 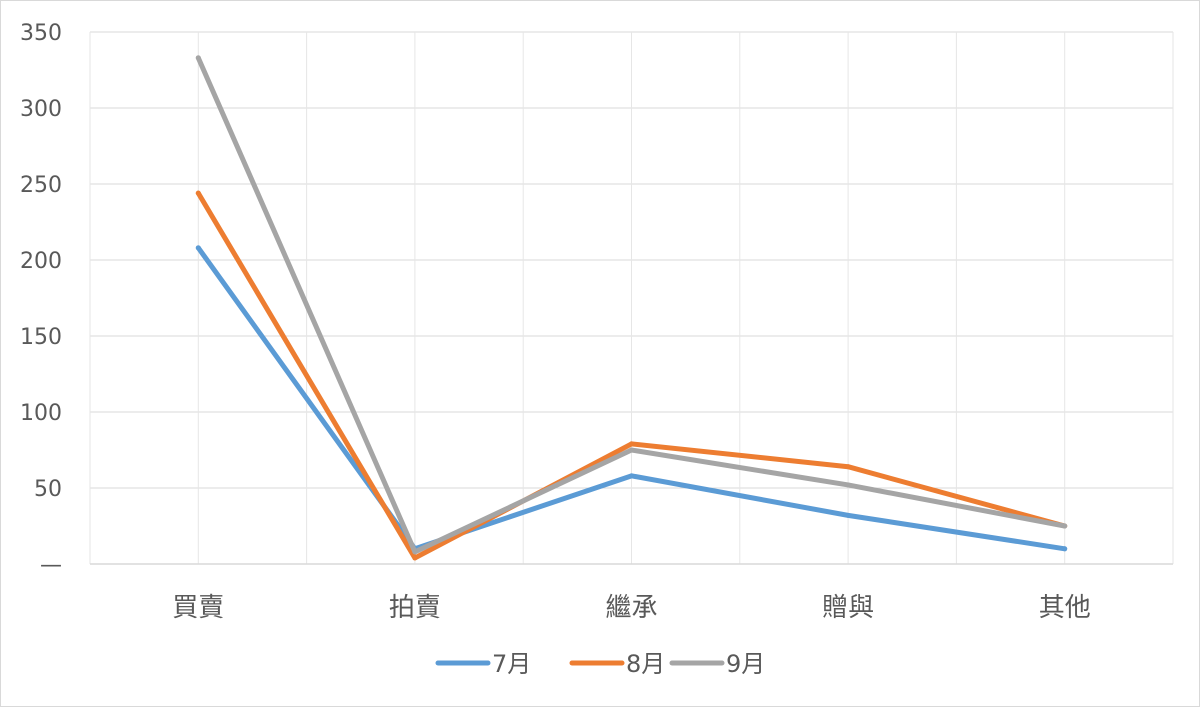 I want to click on y-tick-label: 350, so click(x=41, y=33).